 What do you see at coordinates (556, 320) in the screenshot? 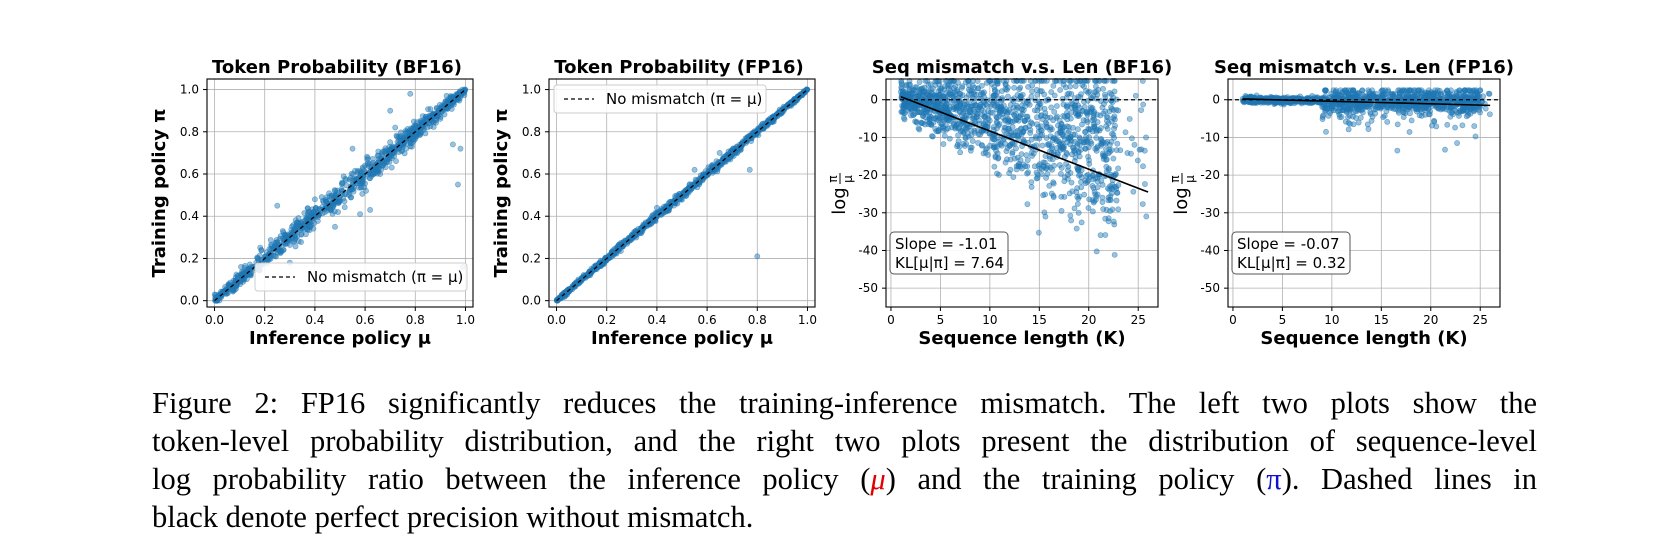
I see `x-tick-label: 0.0` at bounding box center [556, 320].